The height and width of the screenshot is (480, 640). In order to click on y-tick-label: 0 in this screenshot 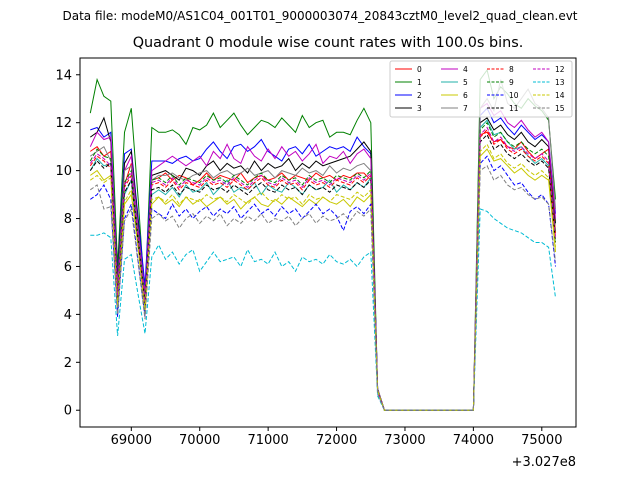, I will do `click(68, 411)`.